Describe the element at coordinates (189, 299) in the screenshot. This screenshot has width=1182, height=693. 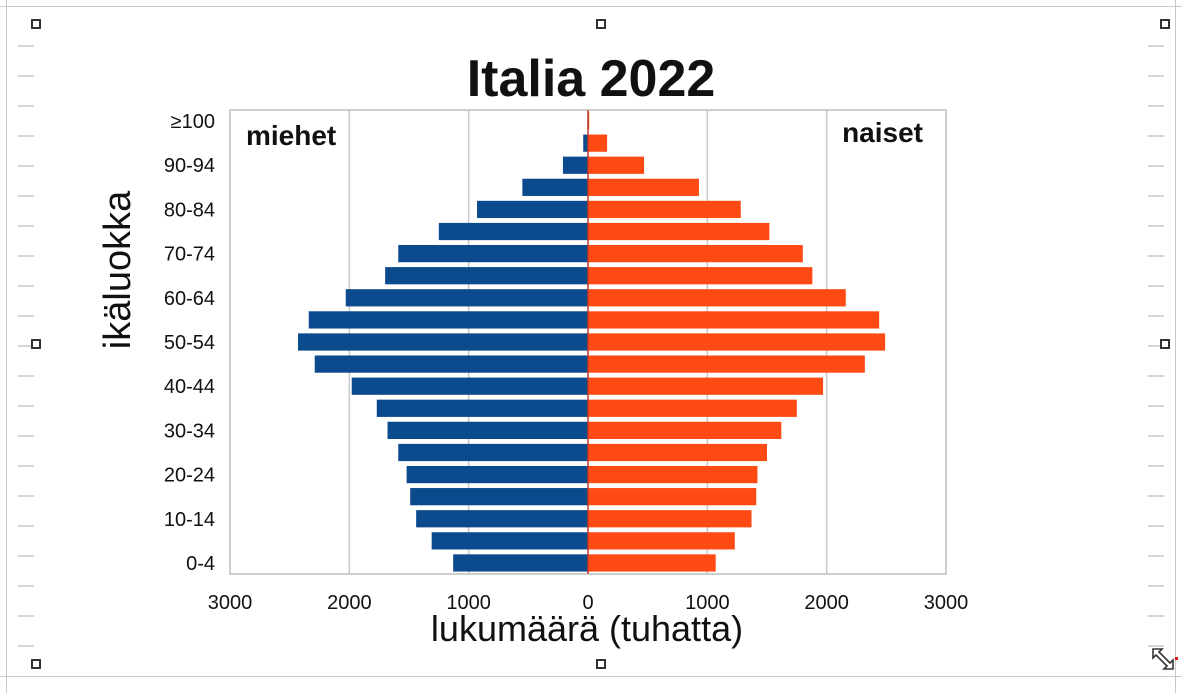
I see `y-tick-label: 60-64` at that location.